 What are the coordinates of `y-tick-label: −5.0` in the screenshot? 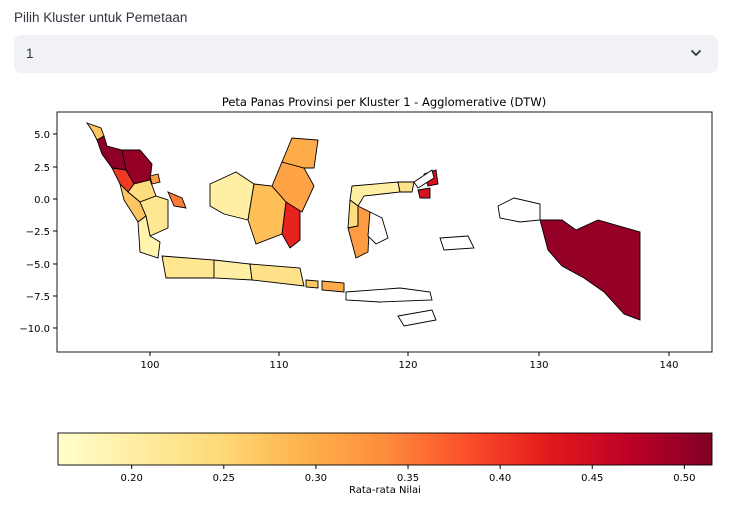 It's located at (38, 265).